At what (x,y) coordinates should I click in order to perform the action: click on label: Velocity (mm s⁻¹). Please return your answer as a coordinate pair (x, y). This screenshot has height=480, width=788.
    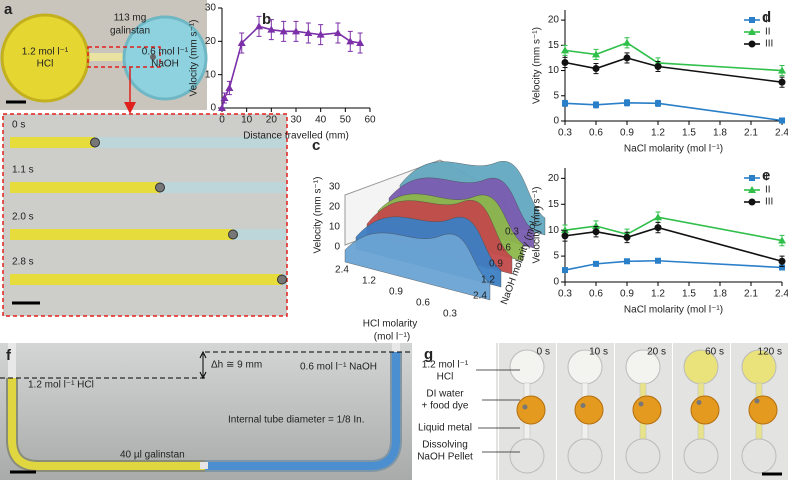
    Looking at the image, I should click on (318, 215).